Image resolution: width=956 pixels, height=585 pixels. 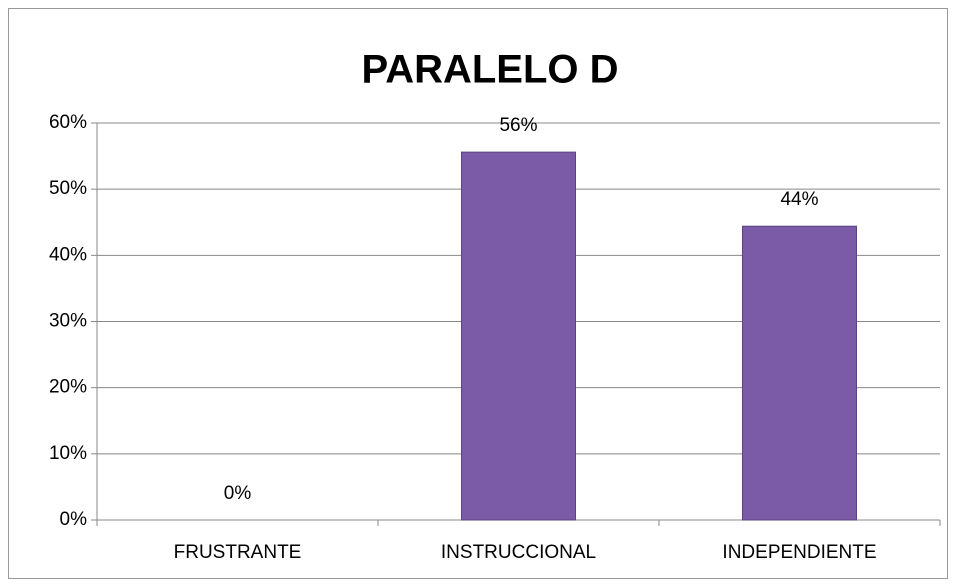 I want to click on y-tick-label: 30%, so click(x=68, y=321).